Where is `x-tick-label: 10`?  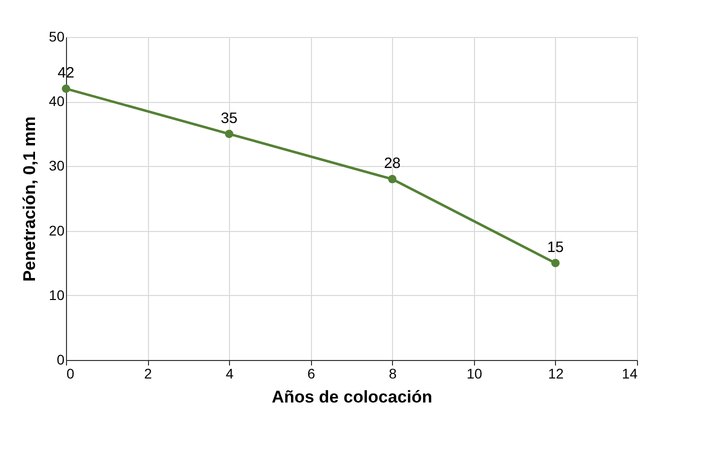 x-tick-label: 10 is located at coordinates (474, 374).